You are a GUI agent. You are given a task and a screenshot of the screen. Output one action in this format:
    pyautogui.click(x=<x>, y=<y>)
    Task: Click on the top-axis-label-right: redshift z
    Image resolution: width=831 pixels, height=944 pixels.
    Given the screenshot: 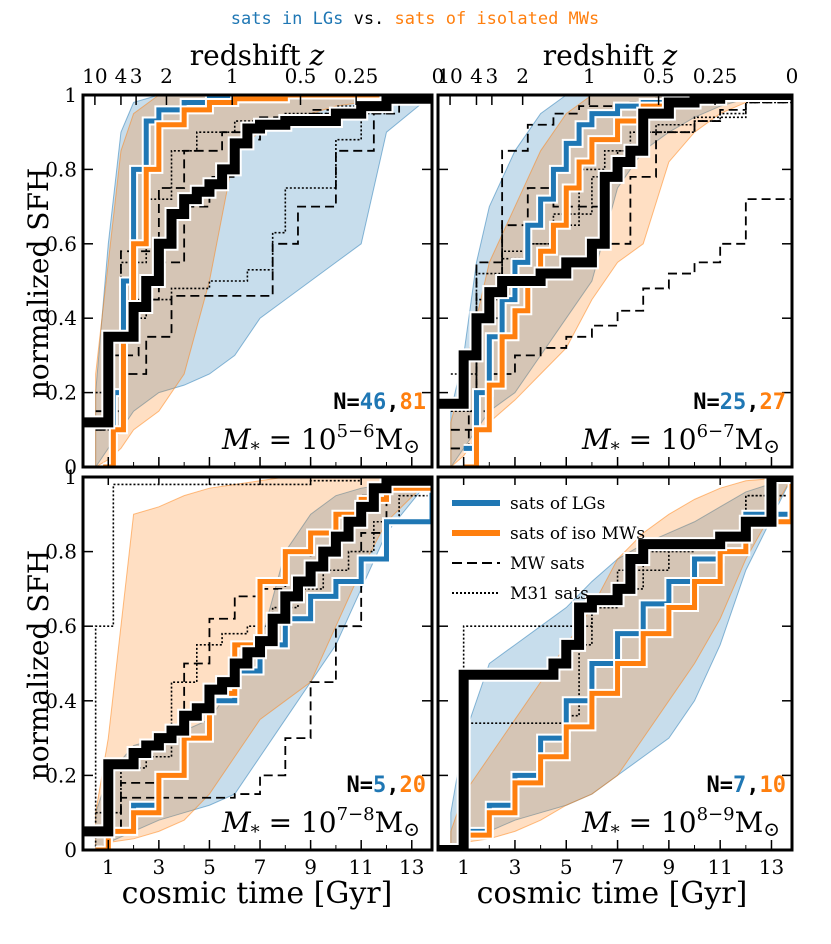 What is the action you would take?
    pyautogui.click(x=610, y=55)
    